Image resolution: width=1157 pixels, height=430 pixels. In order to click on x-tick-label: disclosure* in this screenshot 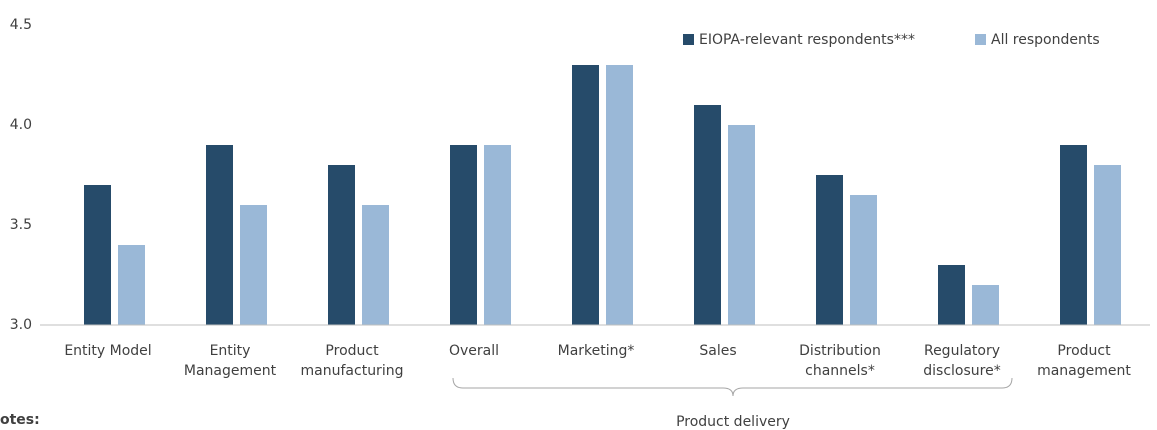, I will do `click(961, 371)`.